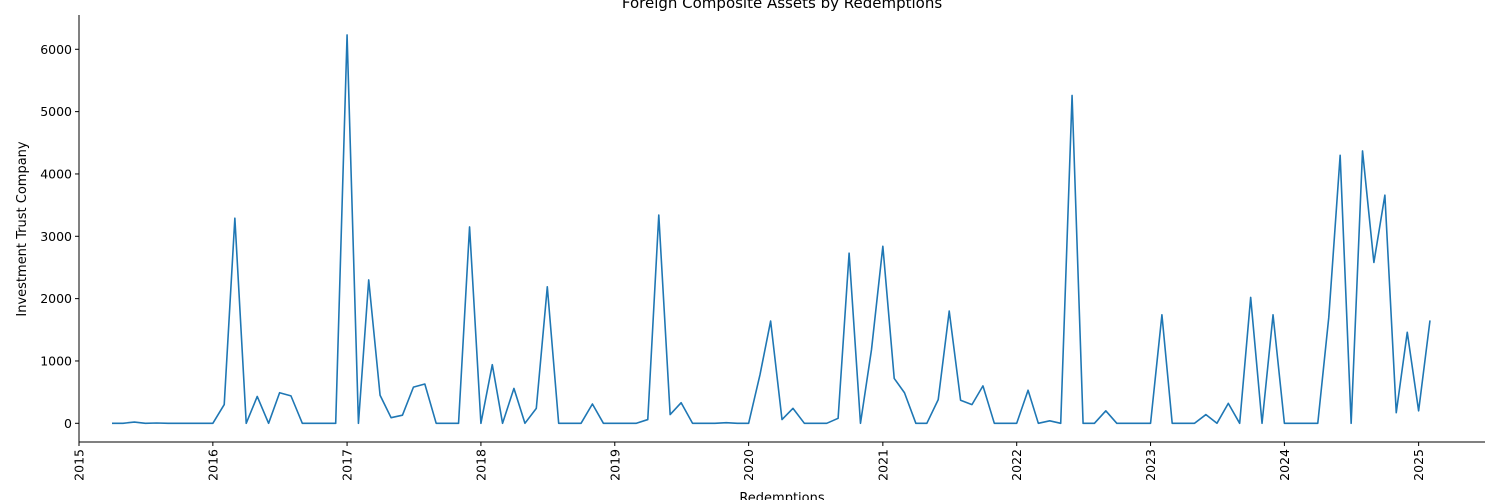  I want to click on y-ticks: 0 1000 2000 3000 4000 5000 6000, so click(59, 236).